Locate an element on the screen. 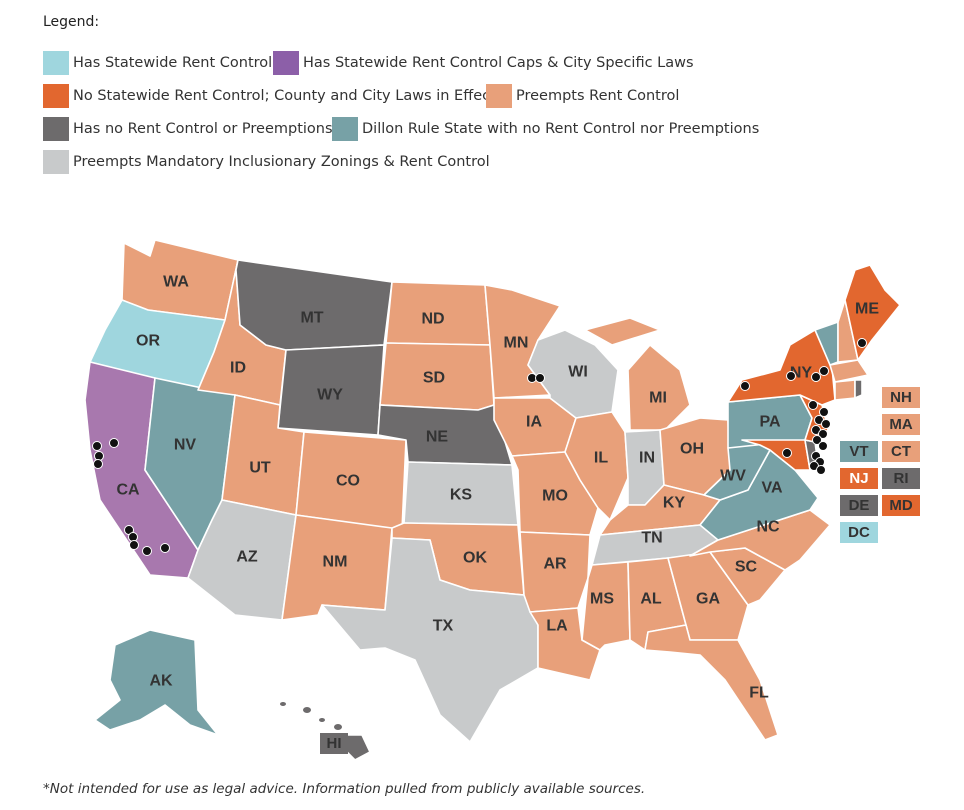 The height and width of the screenshot is (810, 964). state-label-tx: TX is located at coordinates (443, 626).